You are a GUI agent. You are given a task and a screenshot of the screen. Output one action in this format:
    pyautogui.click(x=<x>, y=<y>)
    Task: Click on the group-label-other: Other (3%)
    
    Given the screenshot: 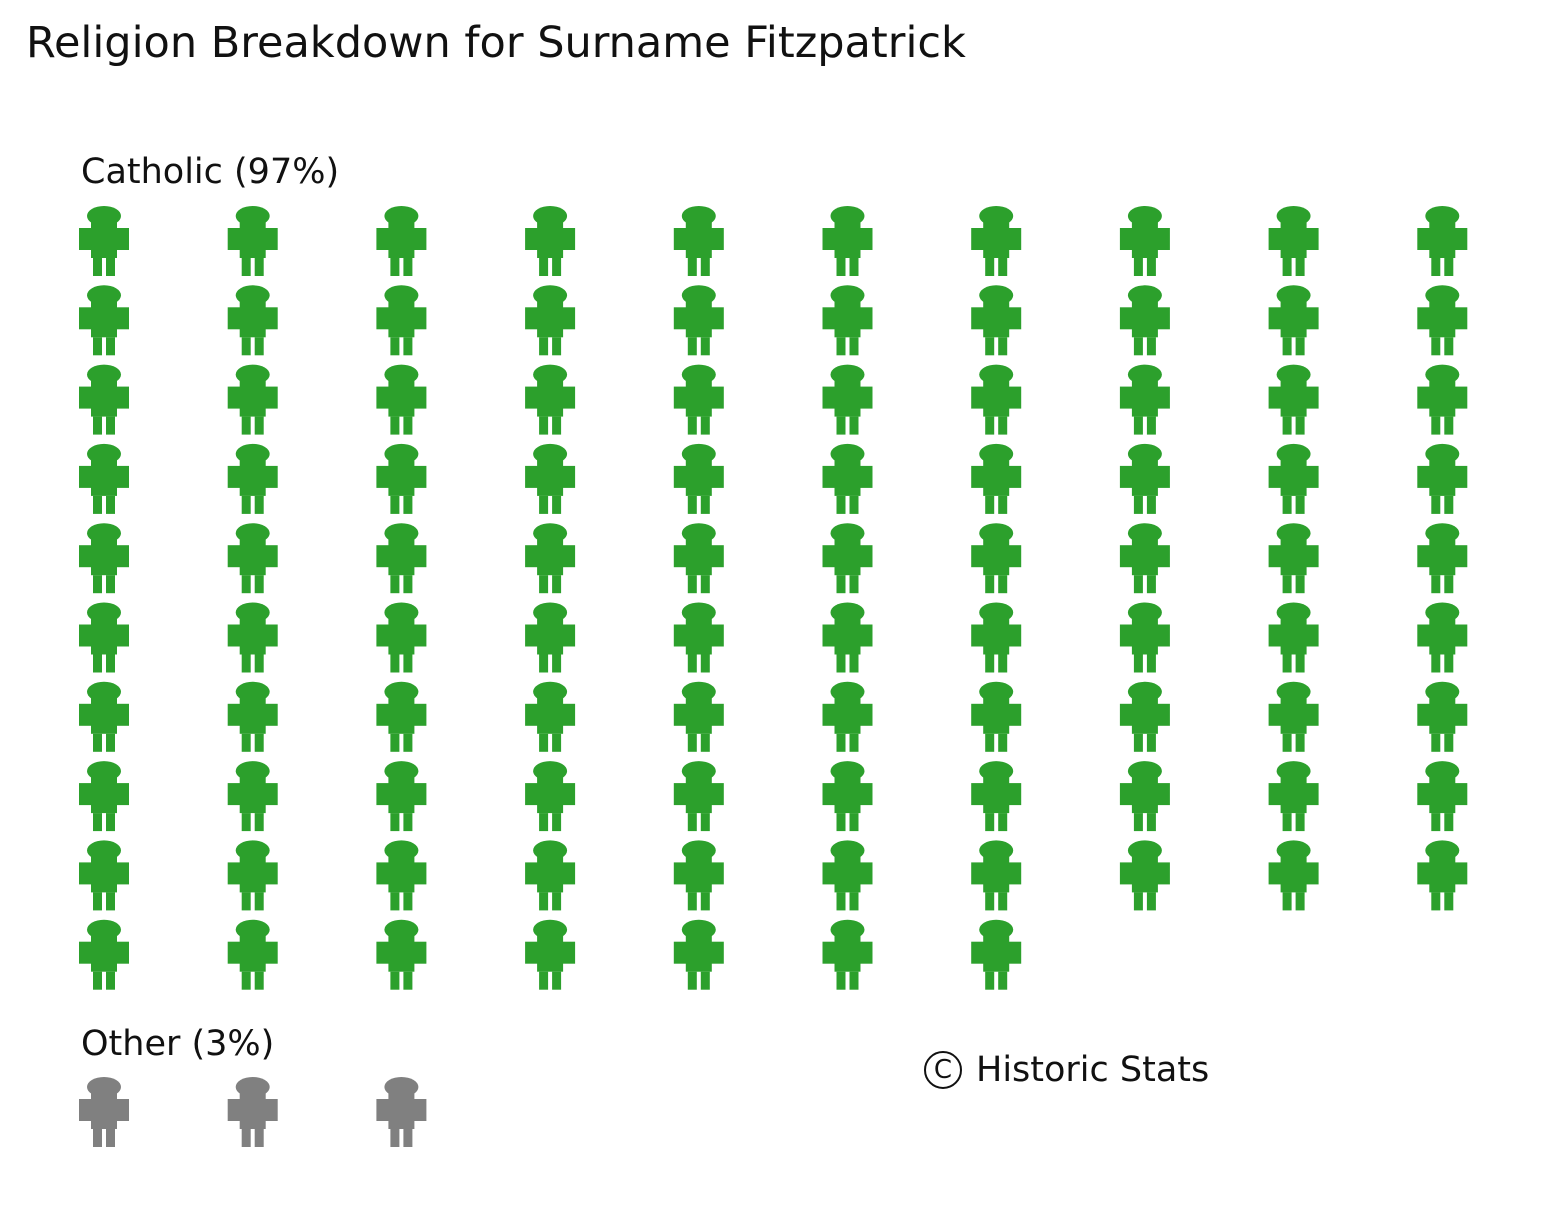 What is the action you would take?
    pyautogui.click(x=178, y=1044)
    